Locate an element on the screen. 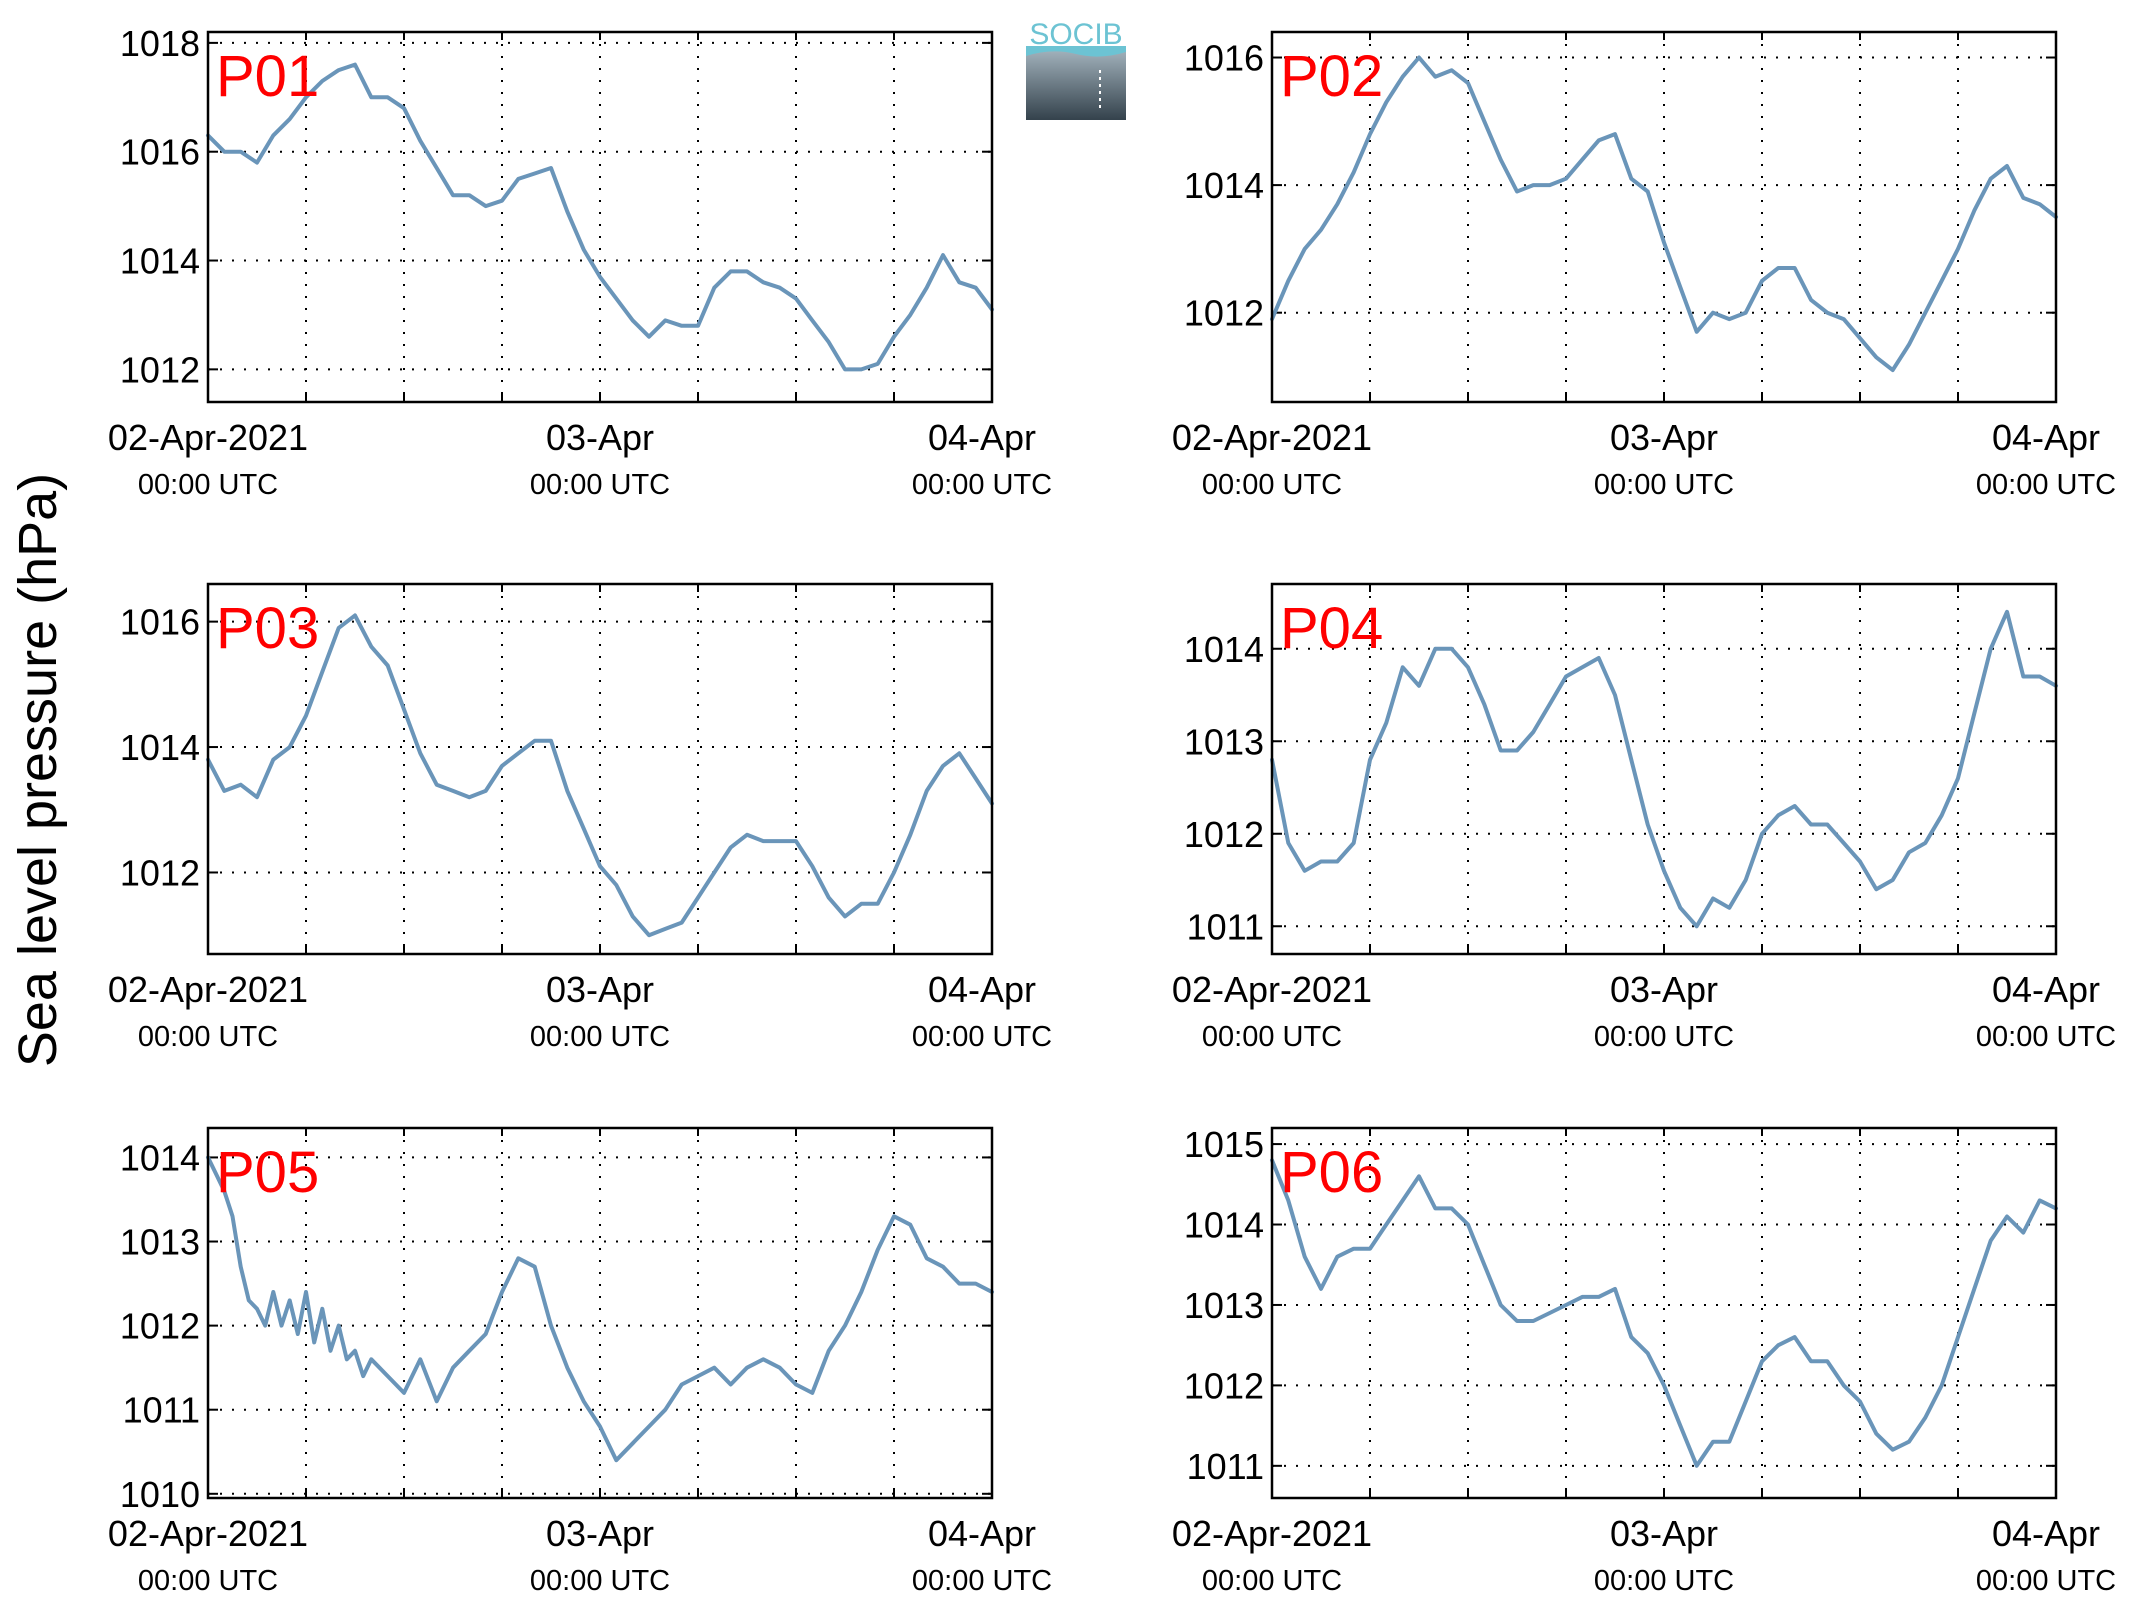 This screenshot has height=1613, width=2138. station-label: P01 is located at coordinates (267, 76).